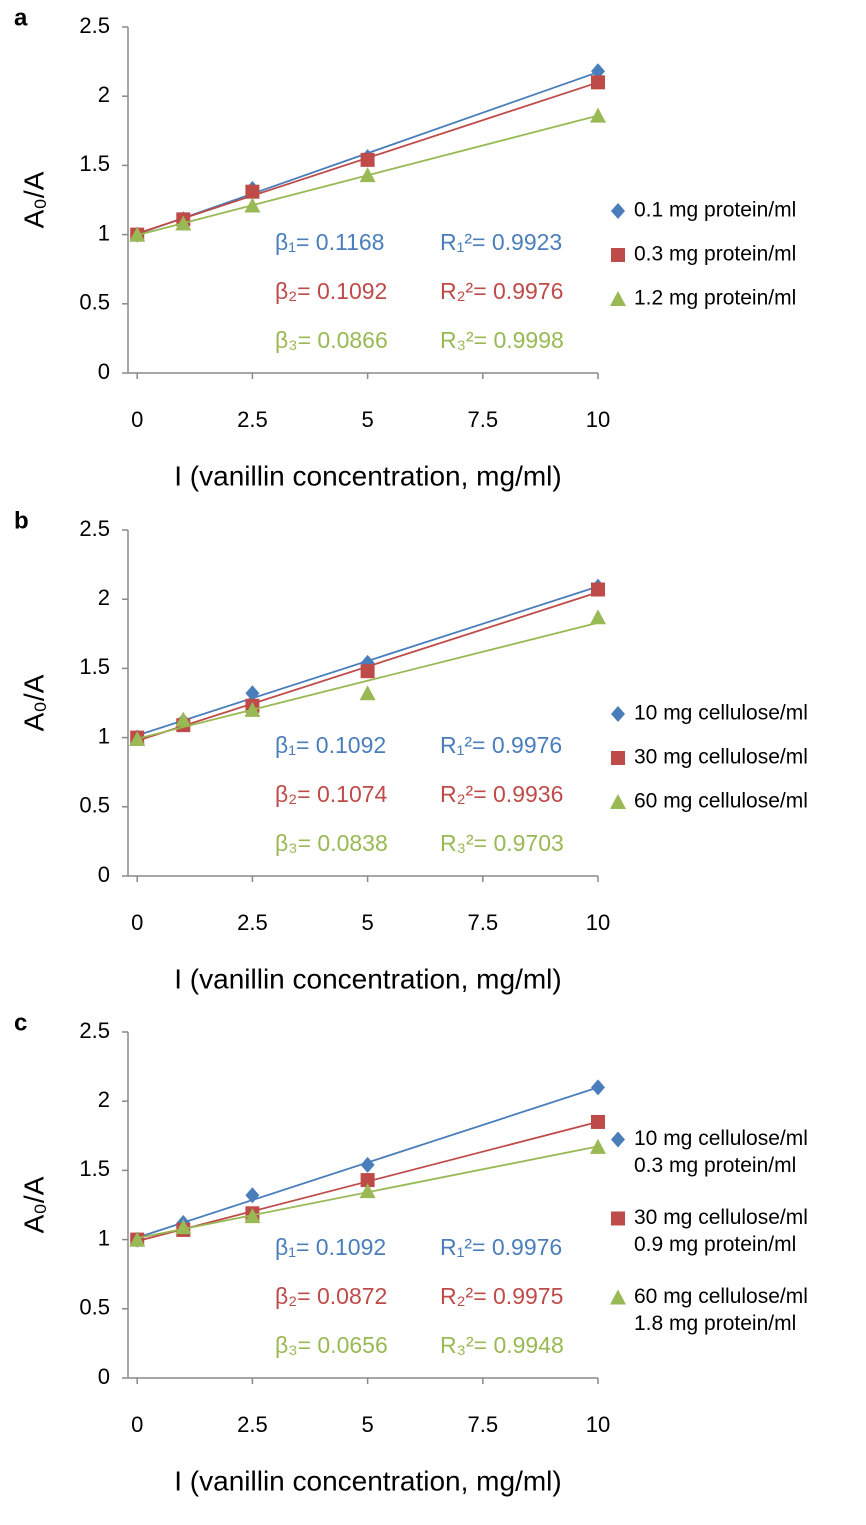 Image resolution: width=866 pixels, height=1525 pixels. I want to click on annotation-beta: β₃= 0.0838, so click(331, 843).